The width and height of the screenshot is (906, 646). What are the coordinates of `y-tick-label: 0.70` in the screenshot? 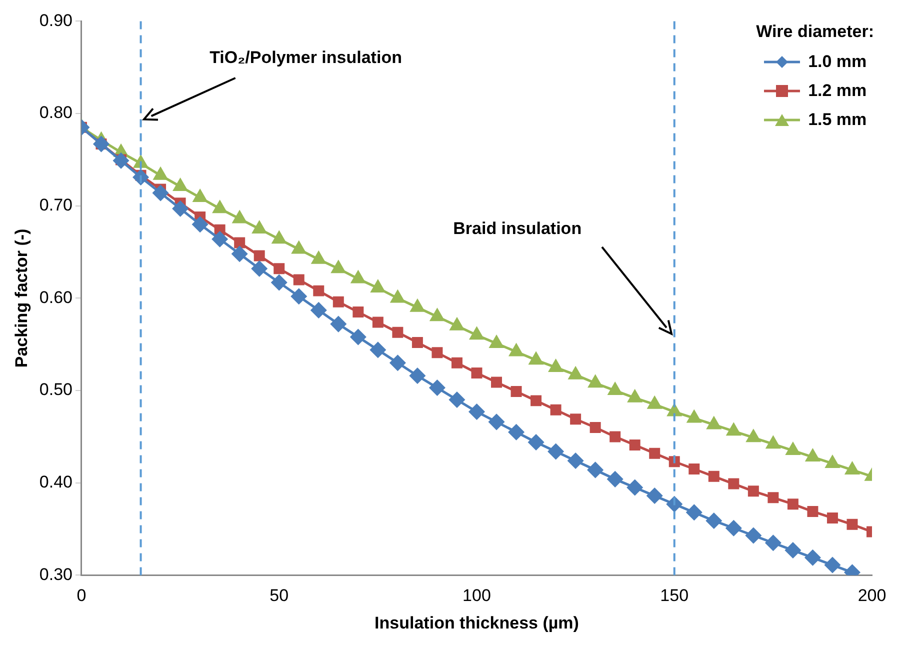 It's located at (55, 205).